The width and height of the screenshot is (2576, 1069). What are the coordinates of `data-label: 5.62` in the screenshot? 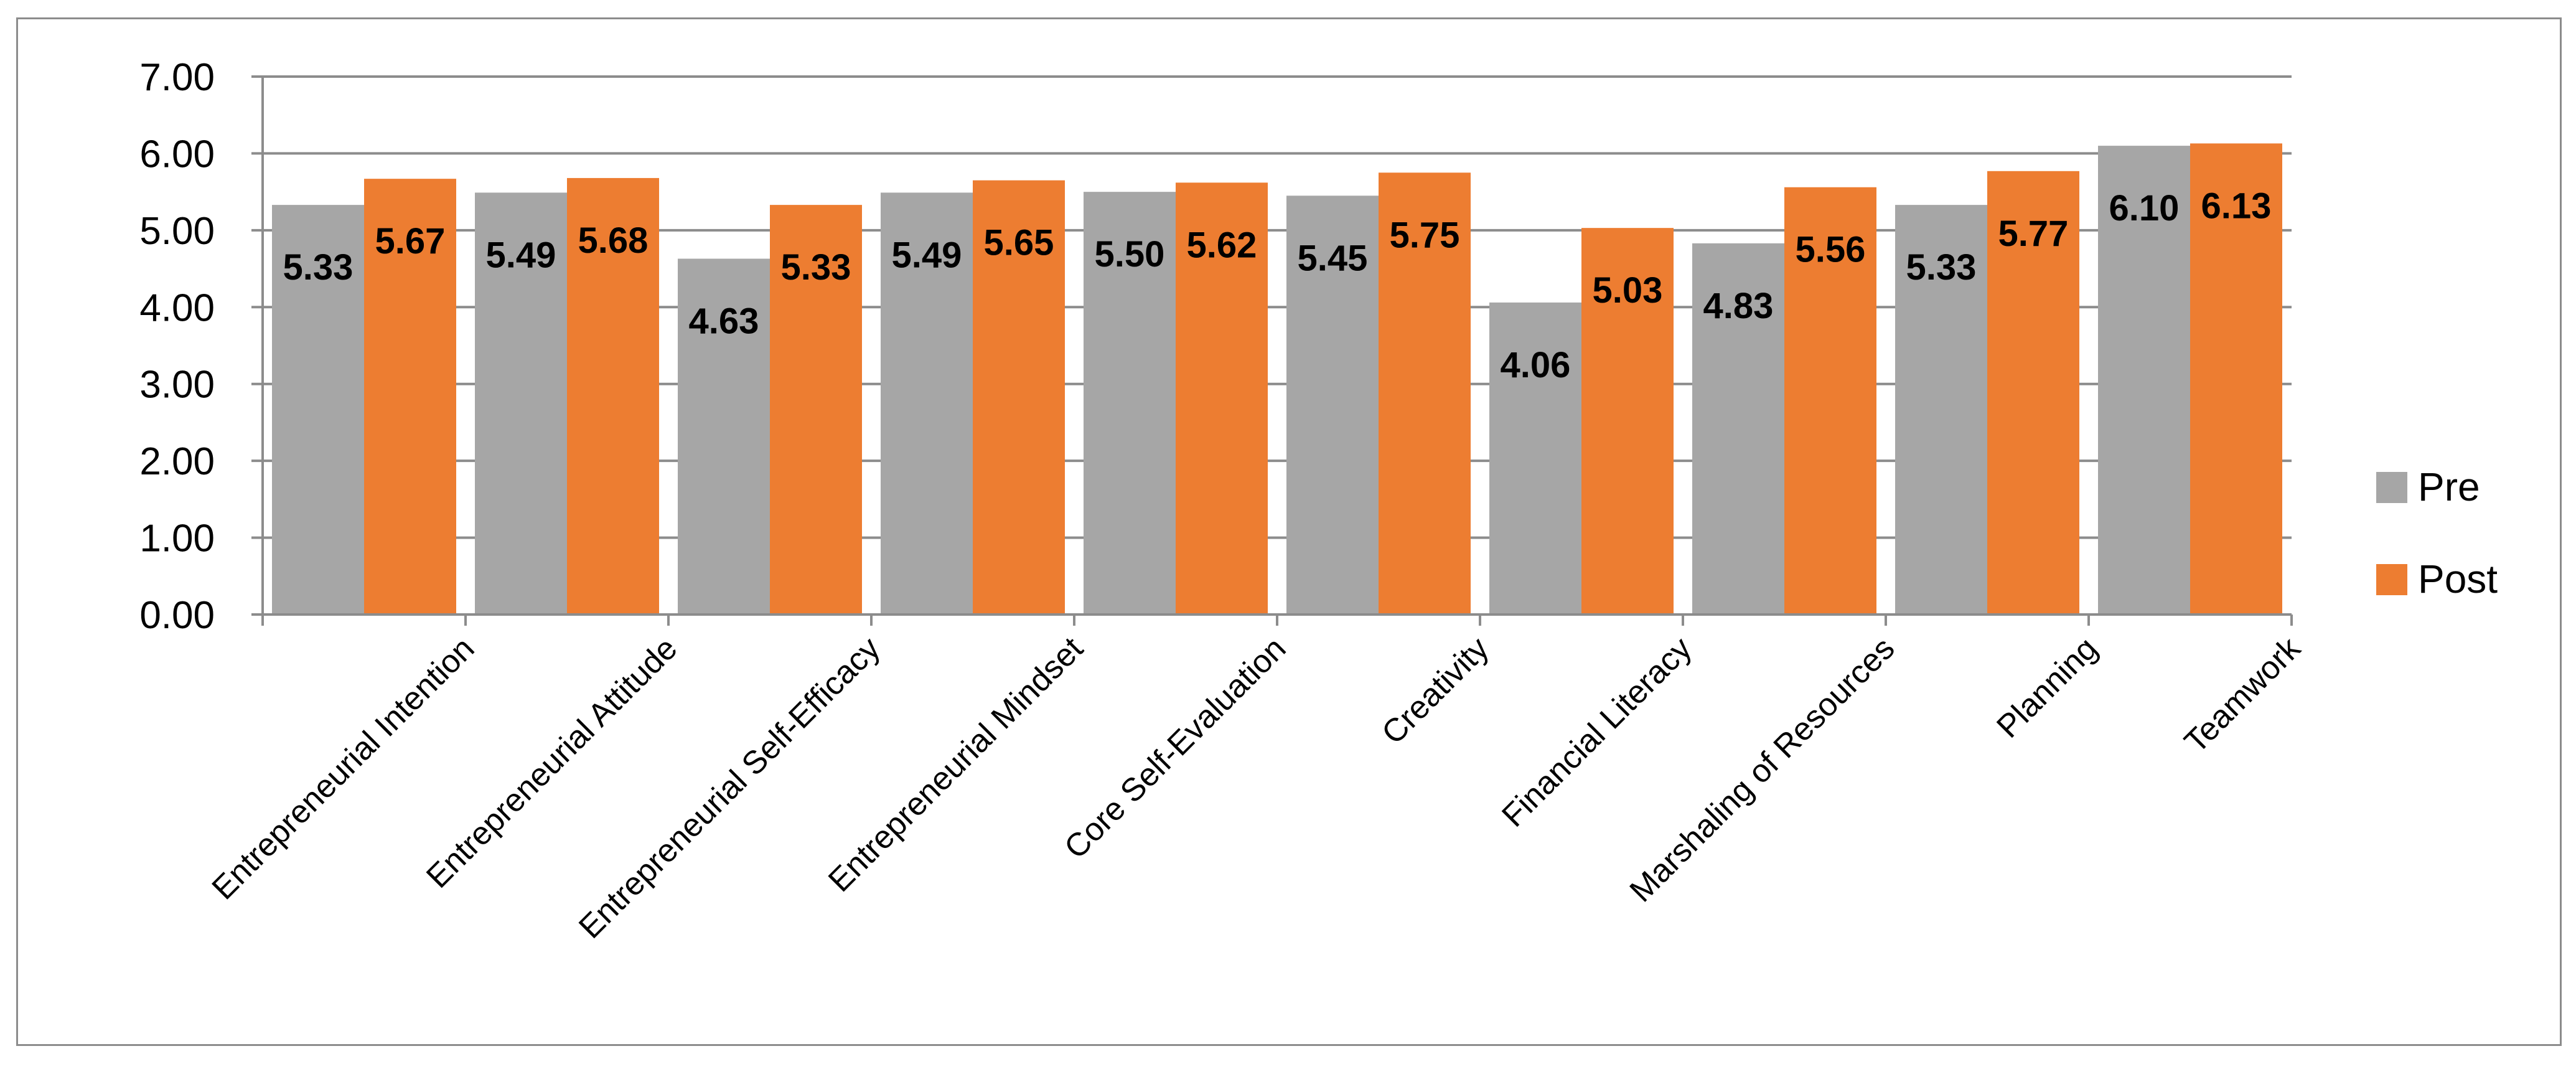 It's located at (1222, 245).